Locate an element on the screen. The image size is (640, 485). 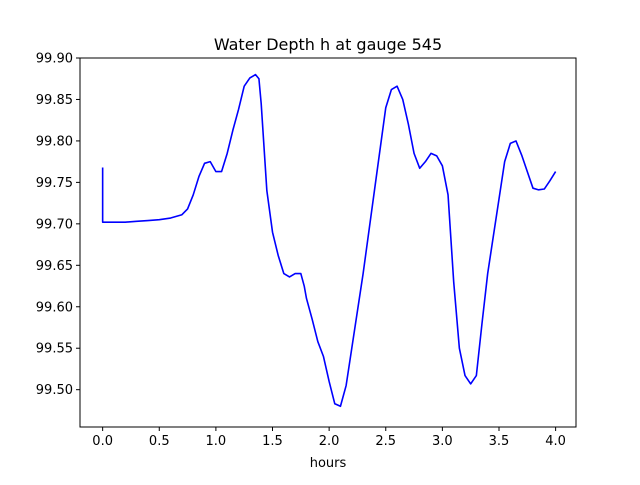
y-tick-label: 99.55 is located at coordinates (54, 349).